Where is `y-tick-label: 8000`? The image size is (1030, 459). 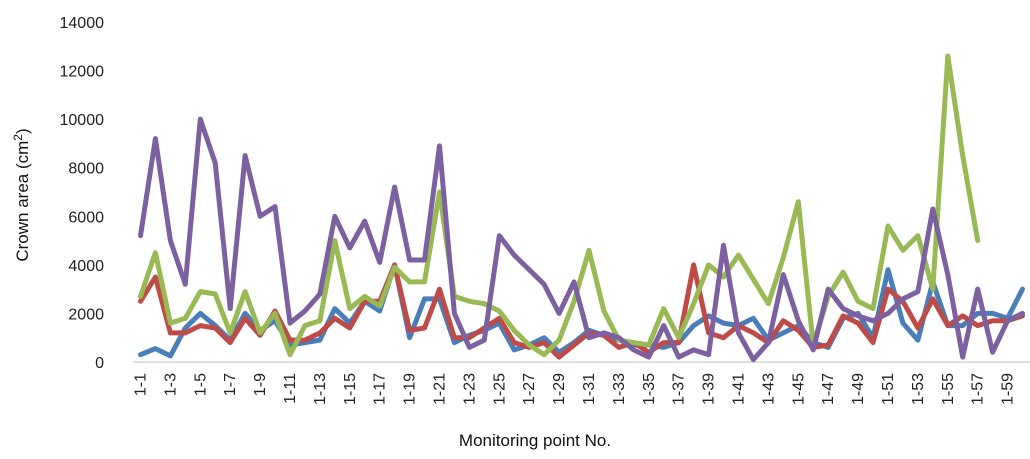 y-tick-label: 8000 is located at coordinates (86, 169).